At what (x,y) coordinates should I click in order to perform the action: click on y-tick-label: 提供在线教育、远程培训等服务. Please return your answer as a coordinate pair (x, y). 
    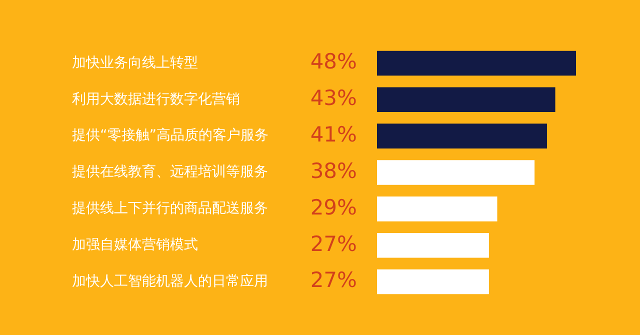
    Looking at the image, I should click on (170, 171).